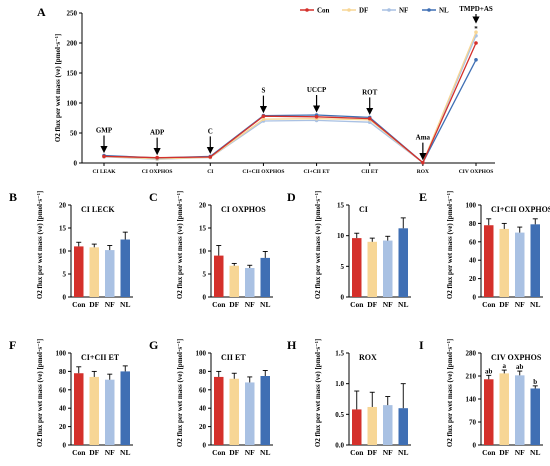  What do you see at coordinates (243, 209) in the screenshot?
I see `panel-c-title: CI OXPHOS` at bounding box center [243, 209].